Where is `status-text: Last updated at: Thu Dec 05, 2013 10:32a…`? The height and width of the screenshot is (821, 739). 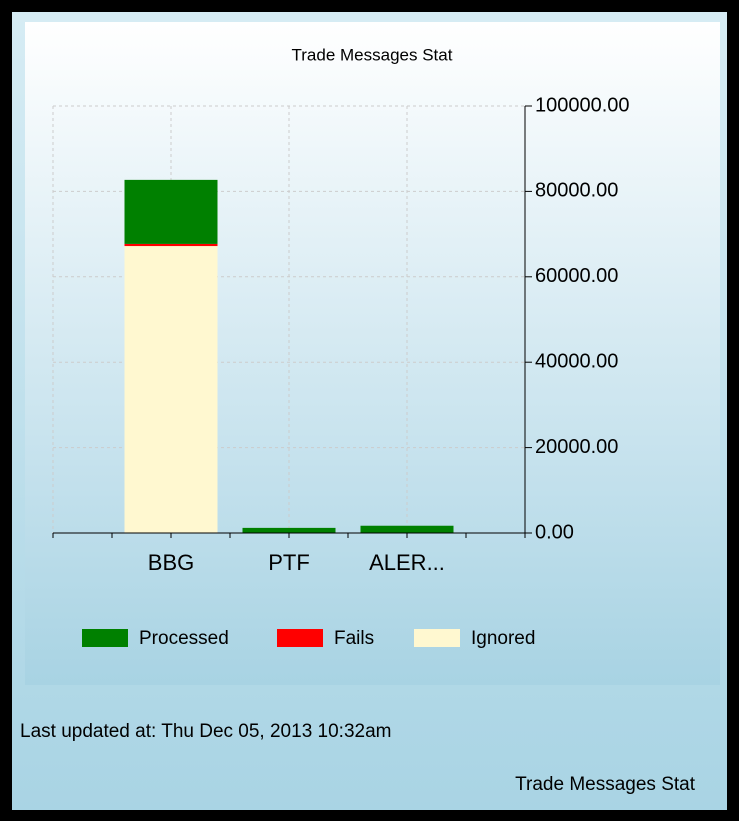 status-text: Last updated at: Thu Dec 05, 2013 10:32a… is located at coordinates (205, 731).